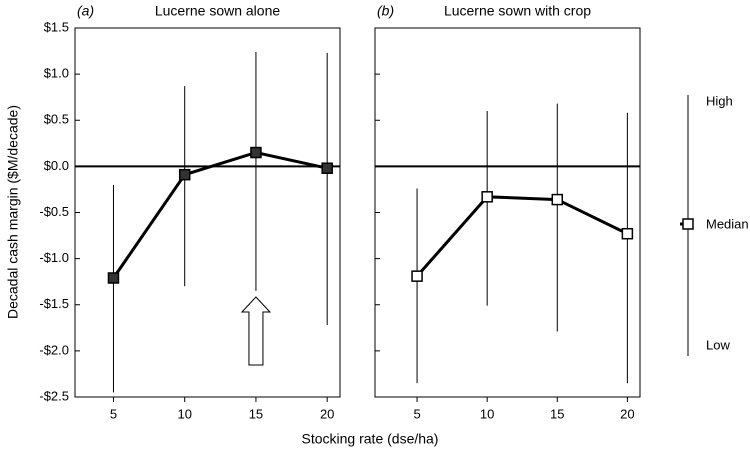  Describe the element at coordinates (54, 349) in the screenshot. I see `y-tick-label: -$2.0` at that location.